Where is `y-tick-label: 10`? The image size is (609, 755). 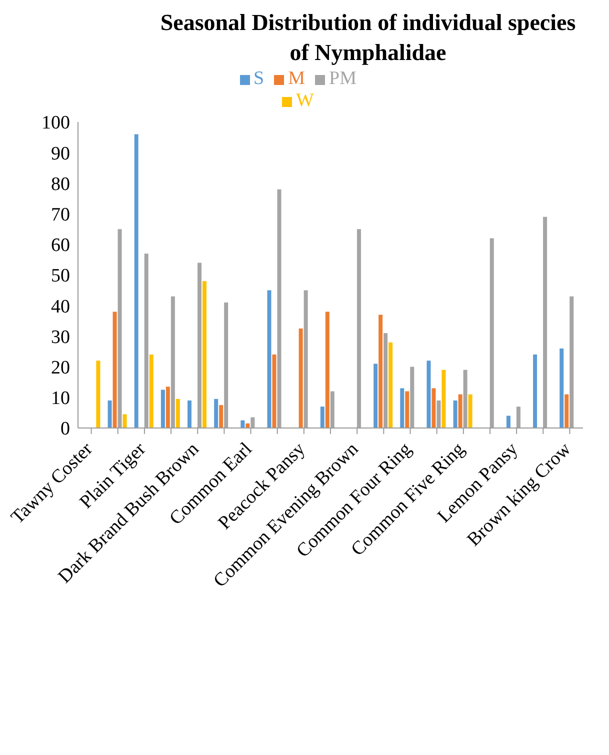 y-tick-label: 10 is located at coordinates (60, 399).